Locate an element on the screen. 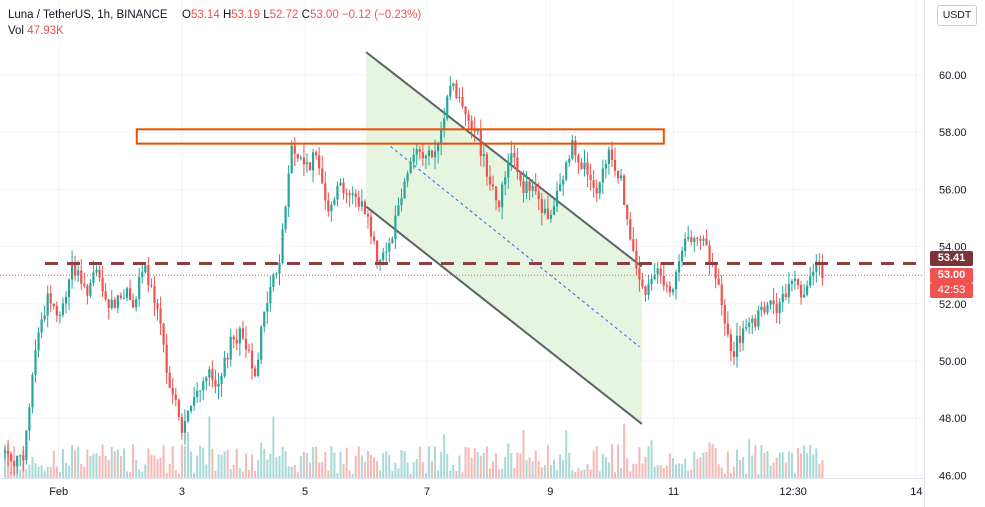 This screenshot has width=985, height=507. y-tick-label: 58.00 is located at coordinates (953, 133).